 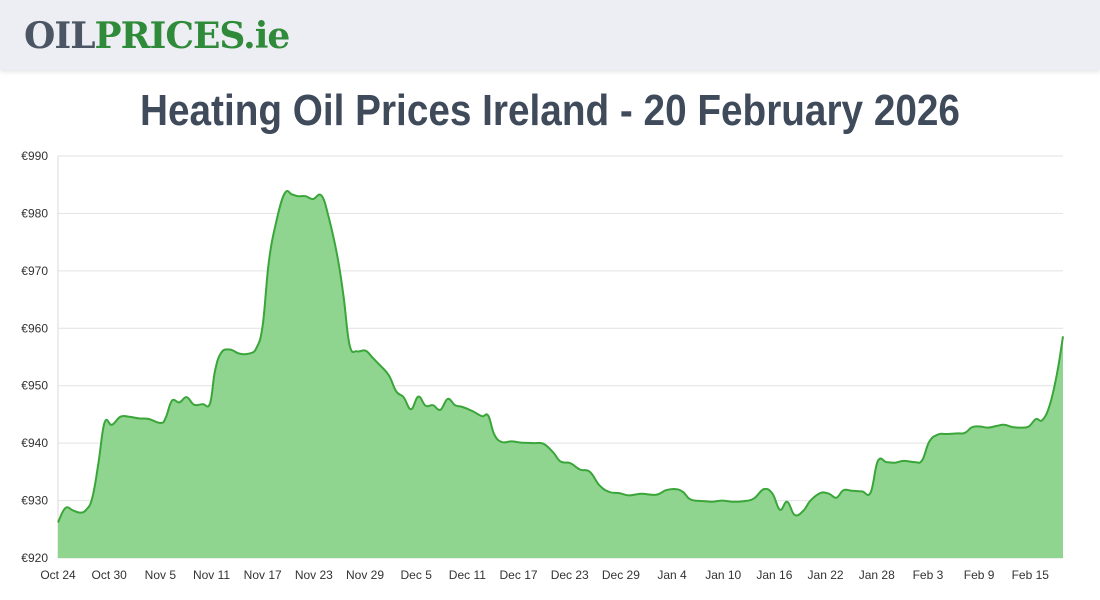 I want to click on y-tick-label: €930, so click(x=34, y=501).